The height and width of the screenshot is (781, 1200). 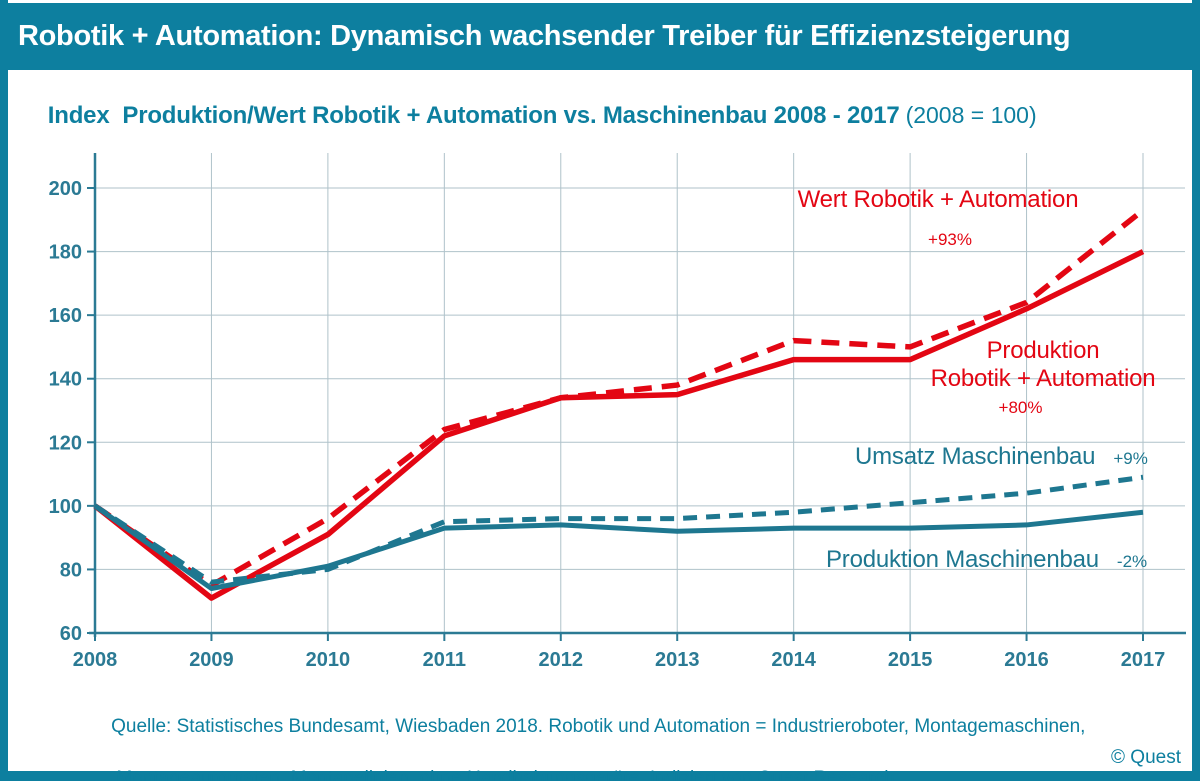 What do you see at coordinates (1043, 378) in the screenshot?
I see `legend-produktion-line2: Robotik + Automation` at bounding box center [1043, 378].